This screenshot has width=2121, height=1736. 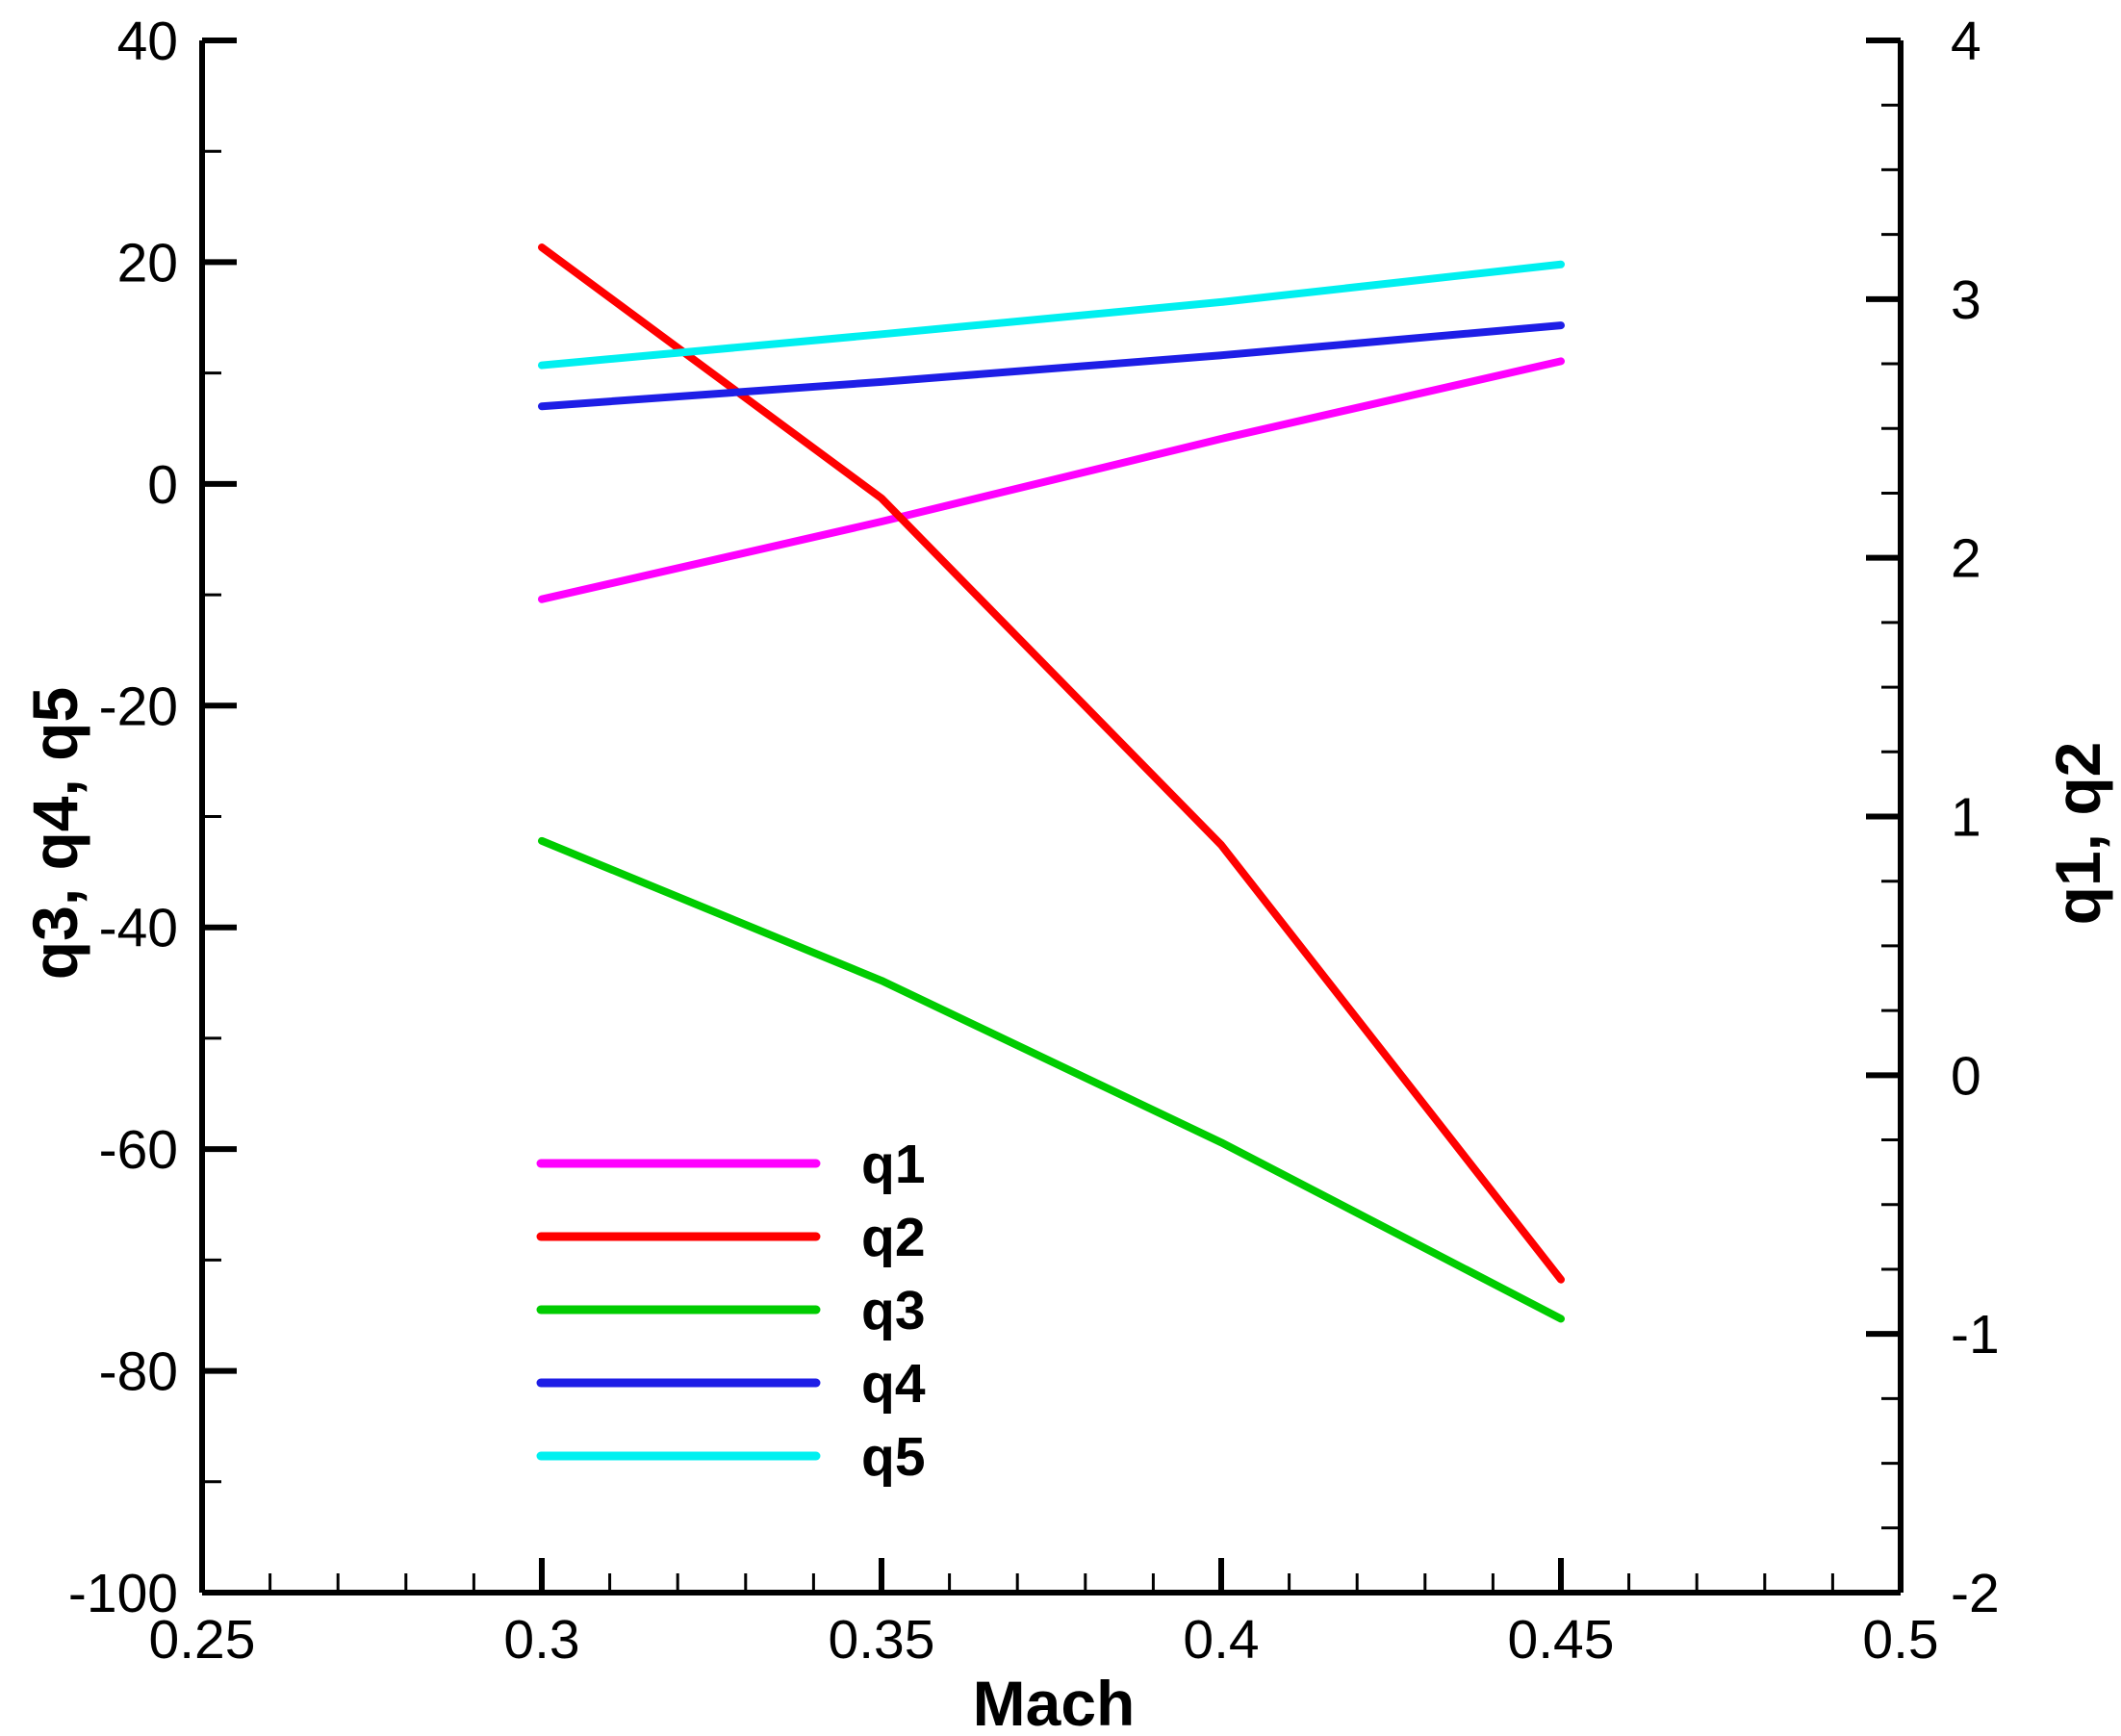 What do you see at coordinates (202, 1640) in the screenshot?
I see `x-tick-label: 0.25` at bounding box center [202, 1640].